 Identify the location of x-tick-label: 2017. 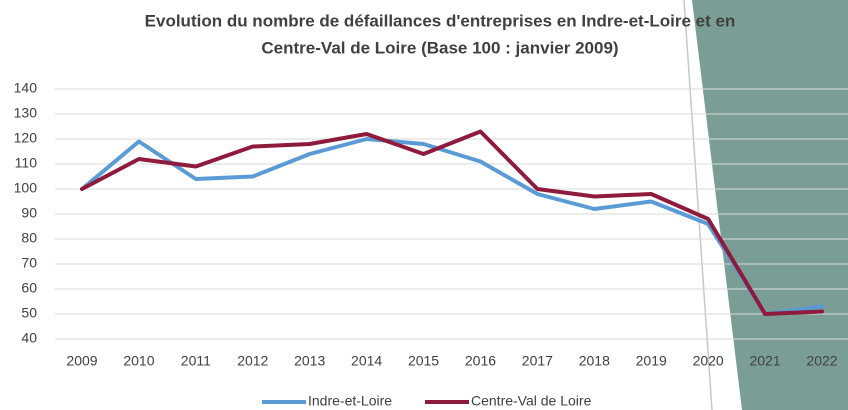
(537, 361).